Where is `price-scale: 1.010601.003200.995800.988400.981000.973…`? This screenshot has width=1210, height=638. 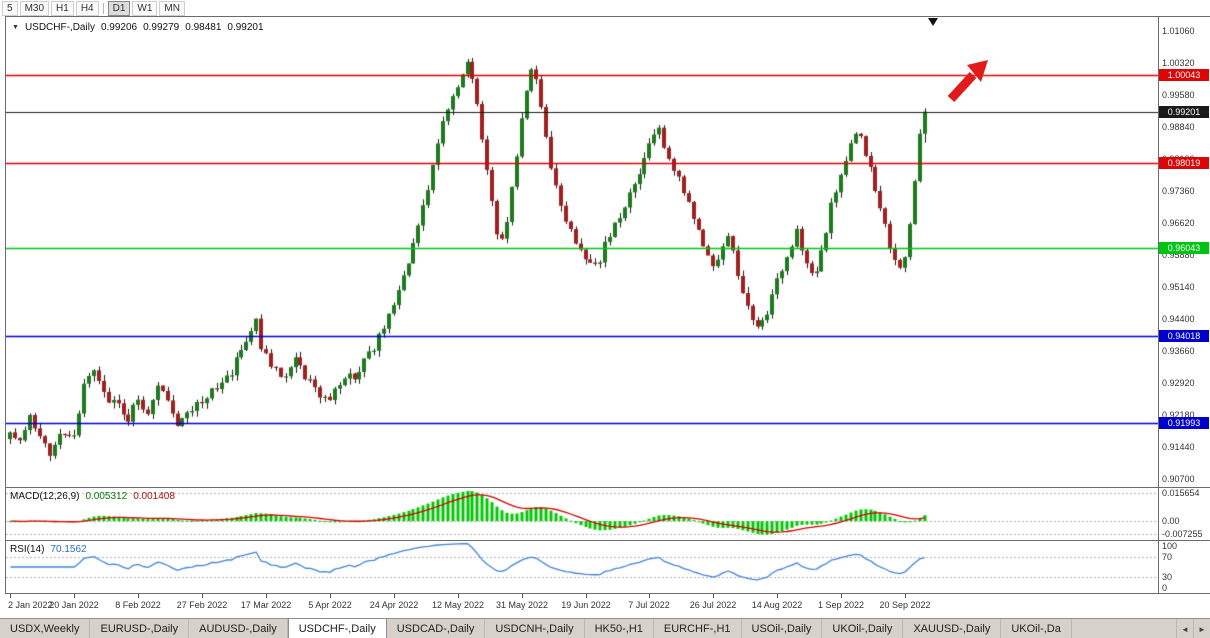 price-scale: 1.010601.003200.995800.988400.981000.973… is located at coordinates (1184, 252).